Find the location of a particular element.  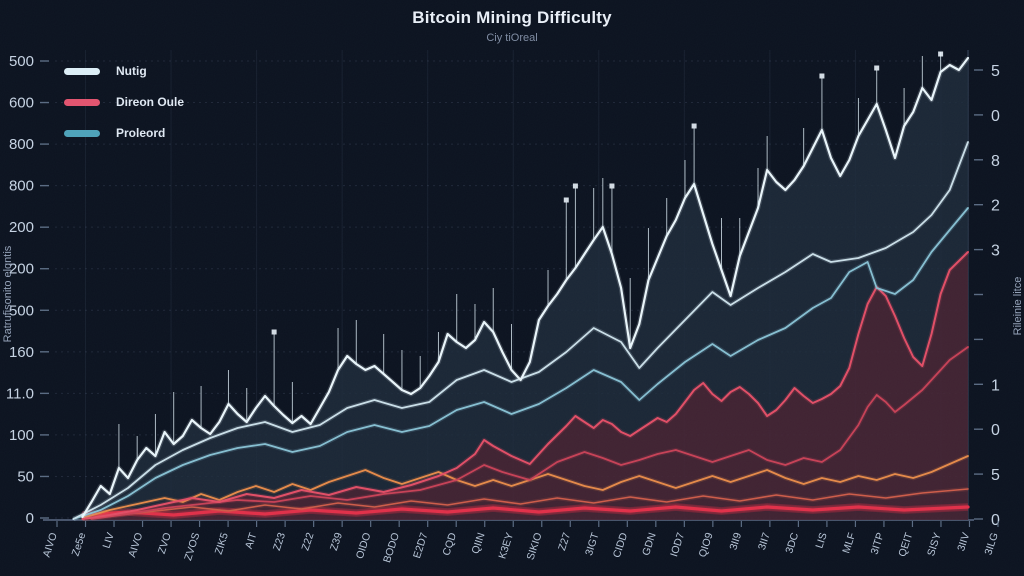

legend-item-series1: Nutig is located at coordinates (124, 71).